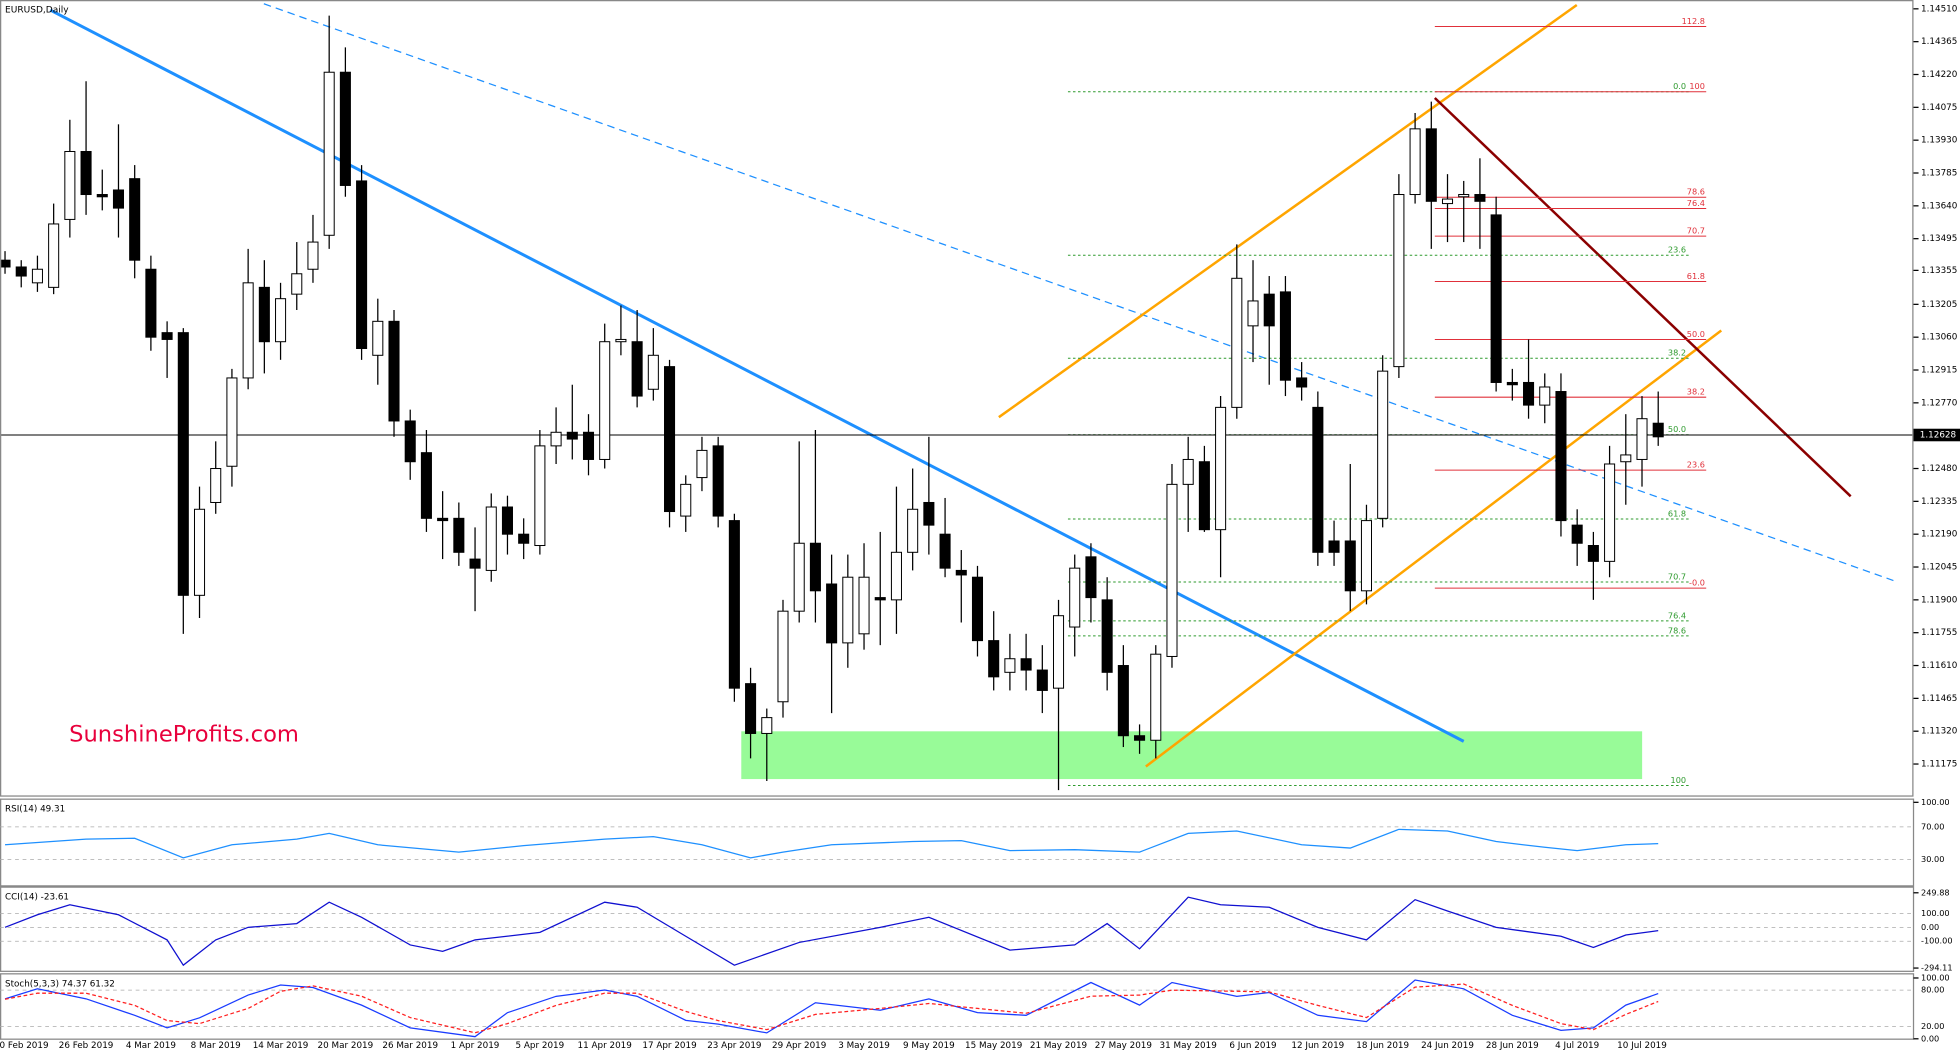 The height and width of the screenshot is (1053, 1960). I want to click on current-price-tag, so click(1936, 435).